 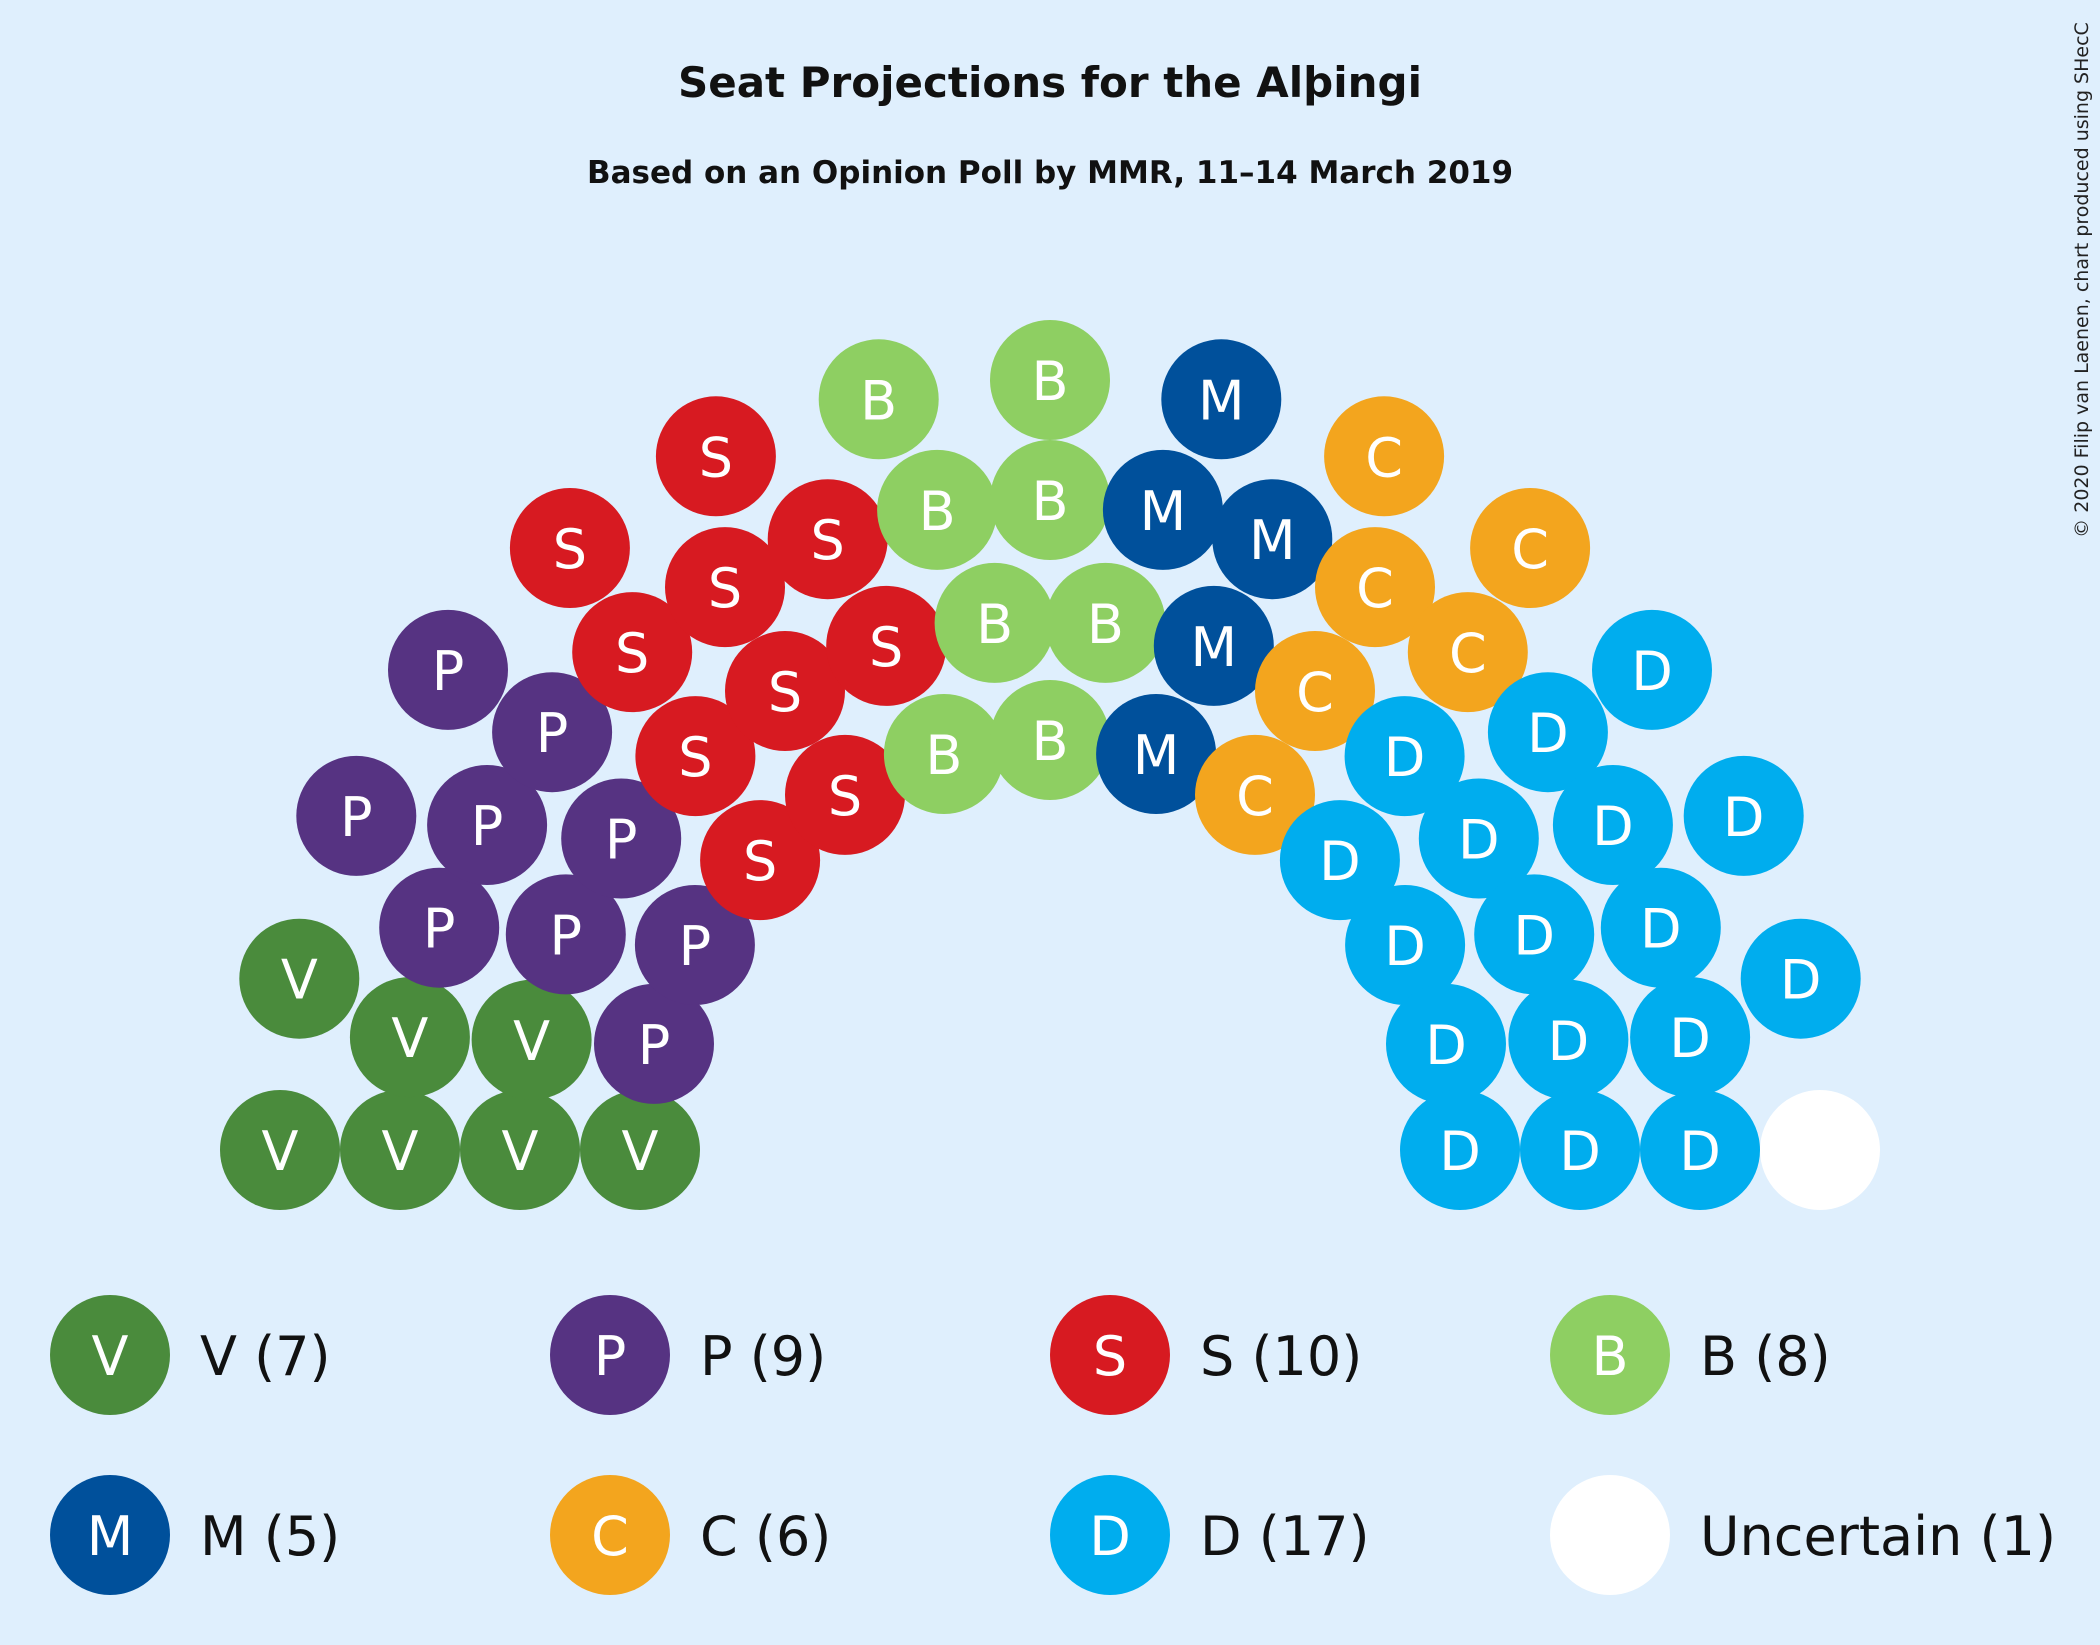 I want to click on legend-label-d: D (17), so click(x=1285, y=1536).